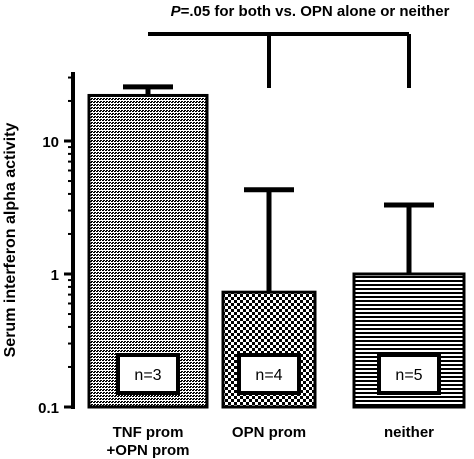 This screenshot has width=474, height=459. Describe the element at coordinates (148, 450) in the screenshot. I see `x-tick-label-line2: +OPN prom` at that location.